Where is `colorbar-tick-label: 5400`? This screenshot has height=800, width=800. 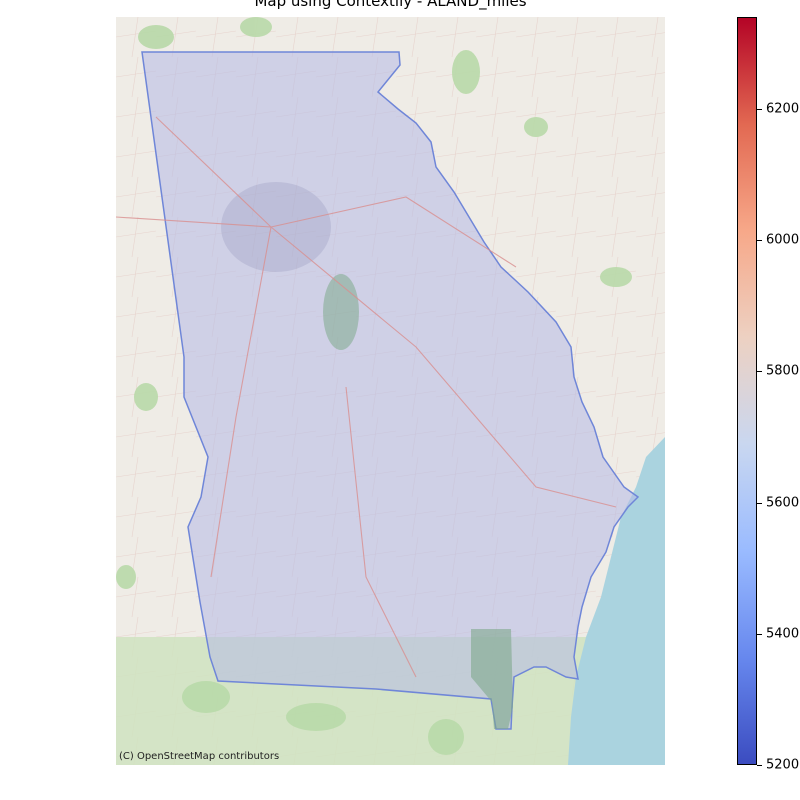
colorbar-tick-label: 5400 is located at coordinates (783, 634).